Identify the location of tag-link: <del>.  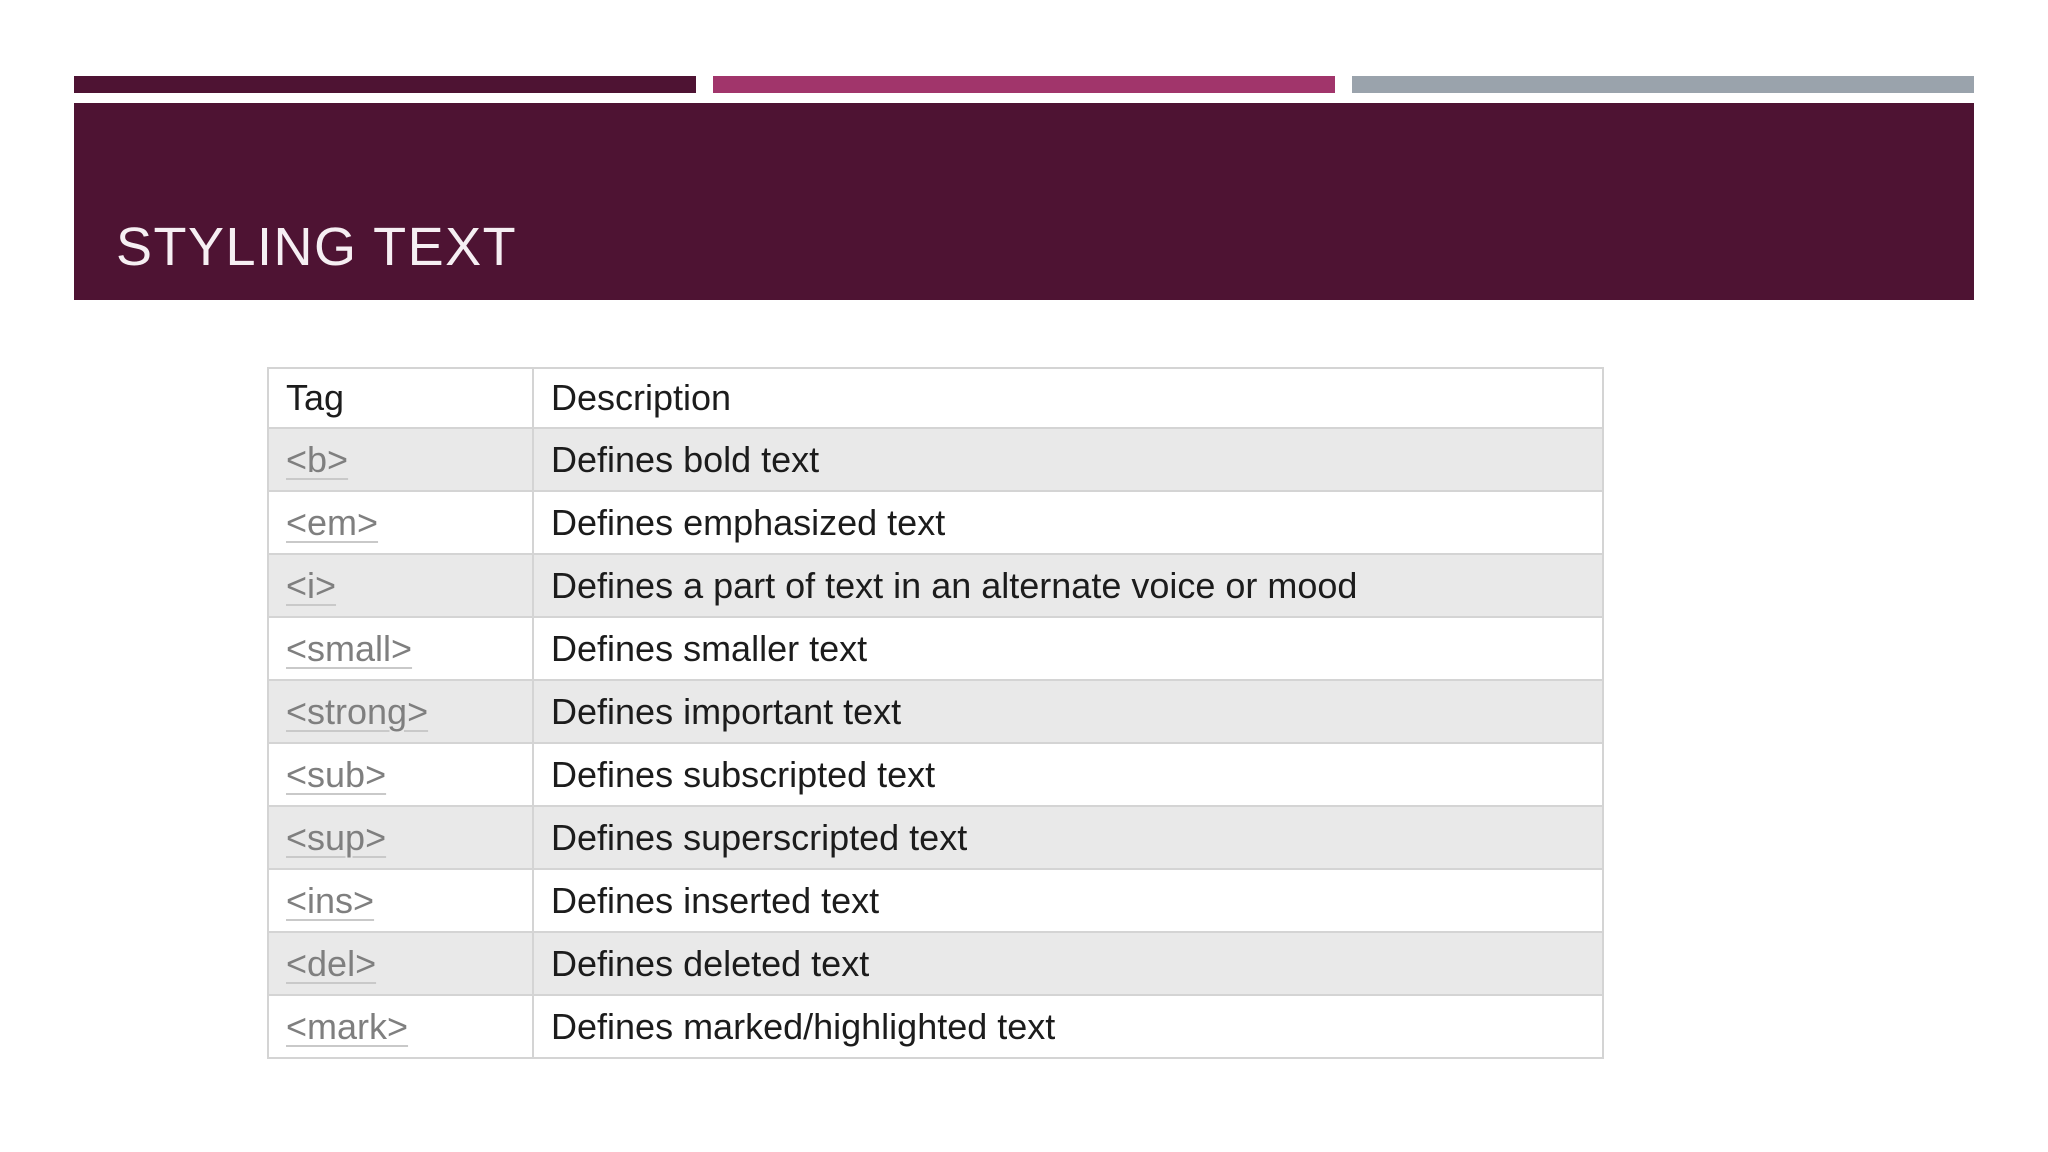
(331, 963).